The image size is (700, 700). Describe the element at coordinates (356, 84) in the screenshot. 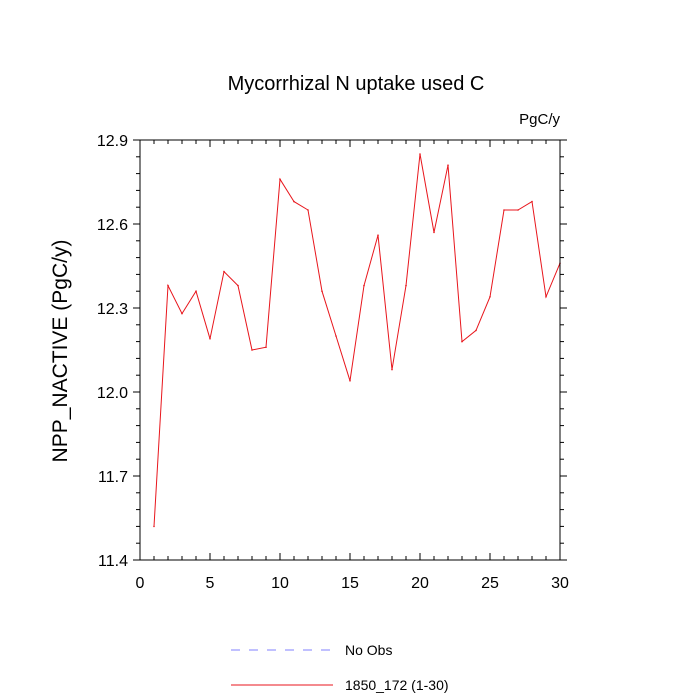

I see `chart-title: Mycorrhizal N uptake used C` at that location.